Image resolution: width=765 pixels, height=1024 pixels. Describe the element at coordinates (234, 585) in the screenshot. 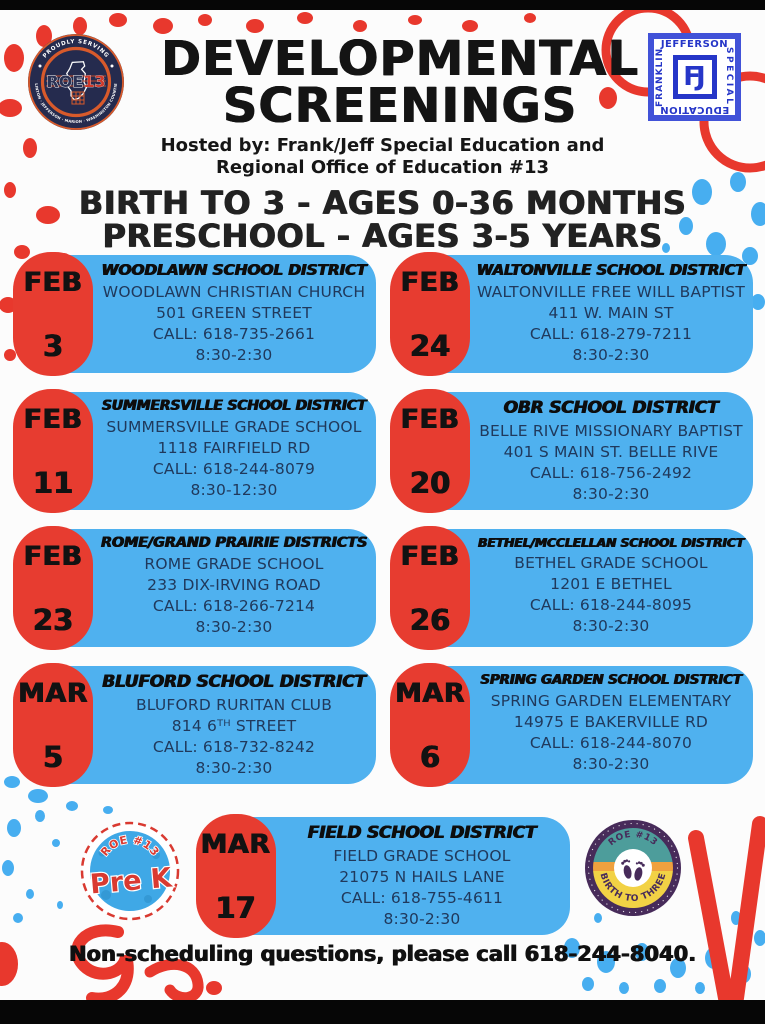

I see `event-address: 233 DIX-IRVING ROAD` at that location.